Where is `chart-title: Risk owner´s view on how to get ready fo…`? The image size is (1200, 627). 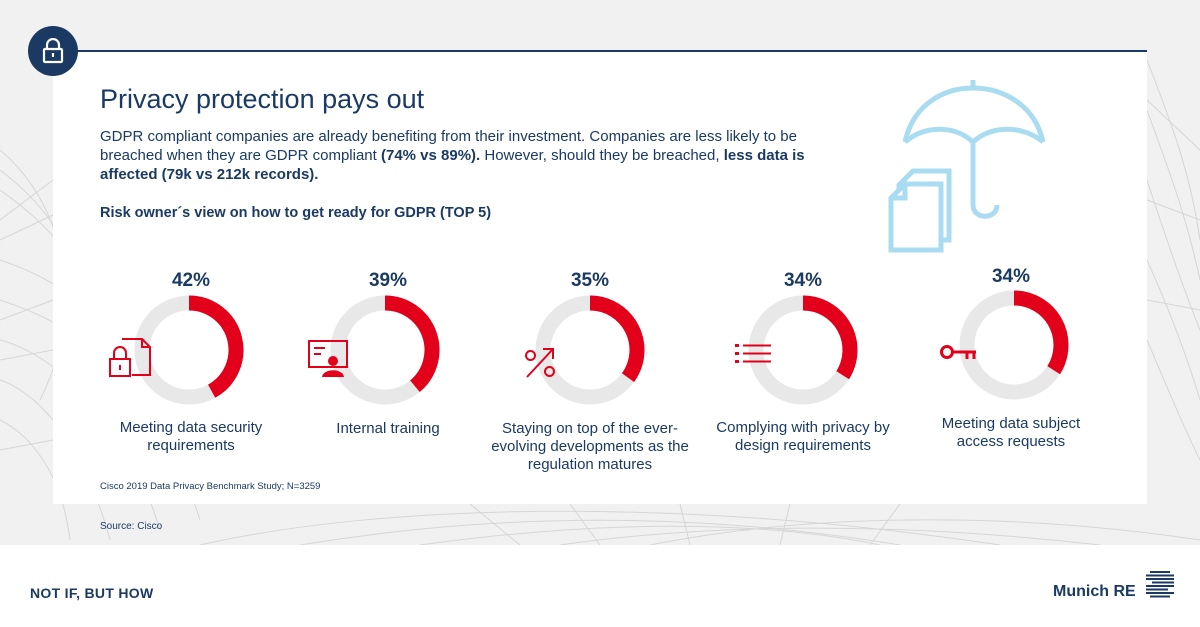 chart-title: Risk owner´s view on how to get ready fo… is located at coordinates (296, 213).